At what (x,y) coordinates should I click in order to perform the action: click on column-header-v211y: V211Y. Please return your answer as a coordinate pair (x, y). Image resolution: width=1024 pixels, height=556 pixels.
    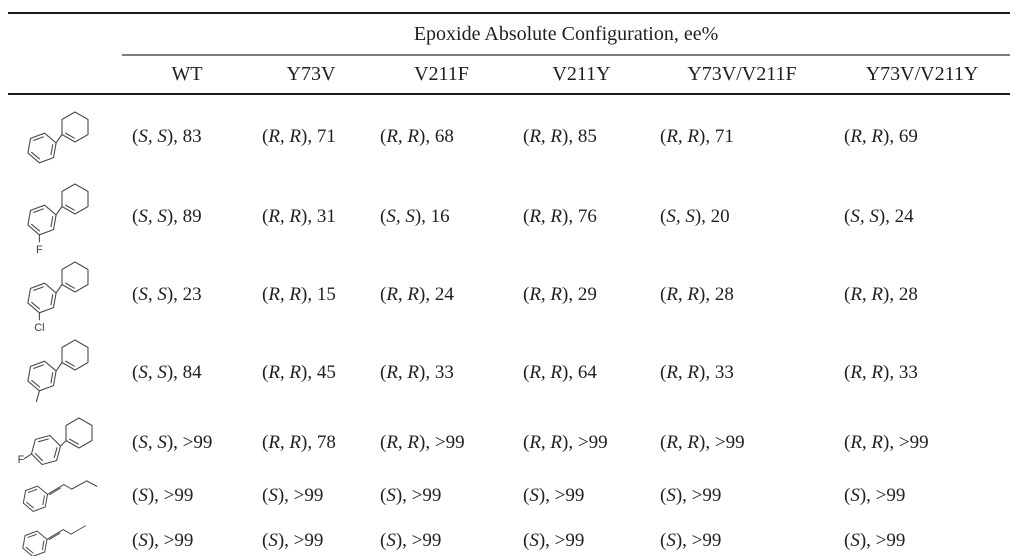
    Looking at the image, I should click on (581, 75).